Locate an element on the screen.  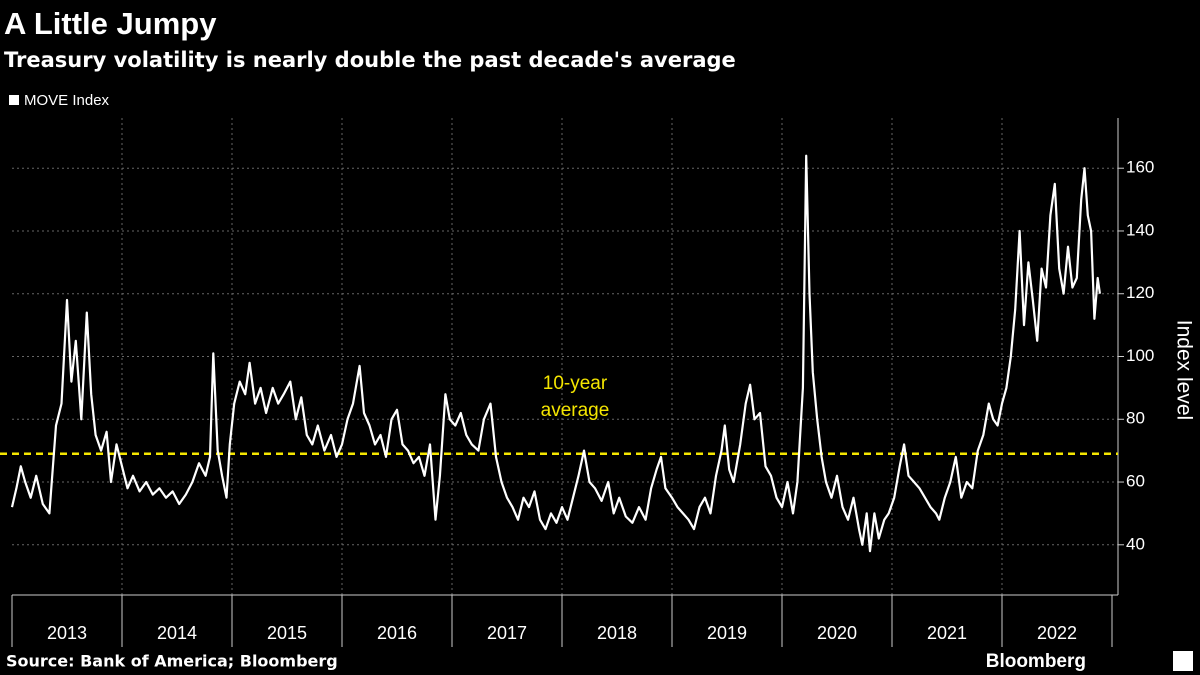
legend-swatch is located at coordinates (14, 100).